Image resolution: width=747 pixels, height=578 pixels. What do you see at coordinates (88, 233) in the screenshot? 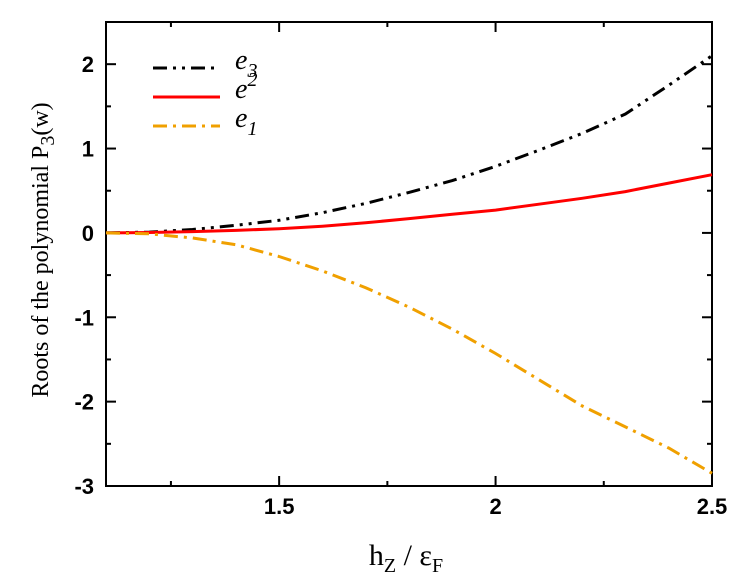
I see `y-tick-label: 0` at bounding box center [88, 233].